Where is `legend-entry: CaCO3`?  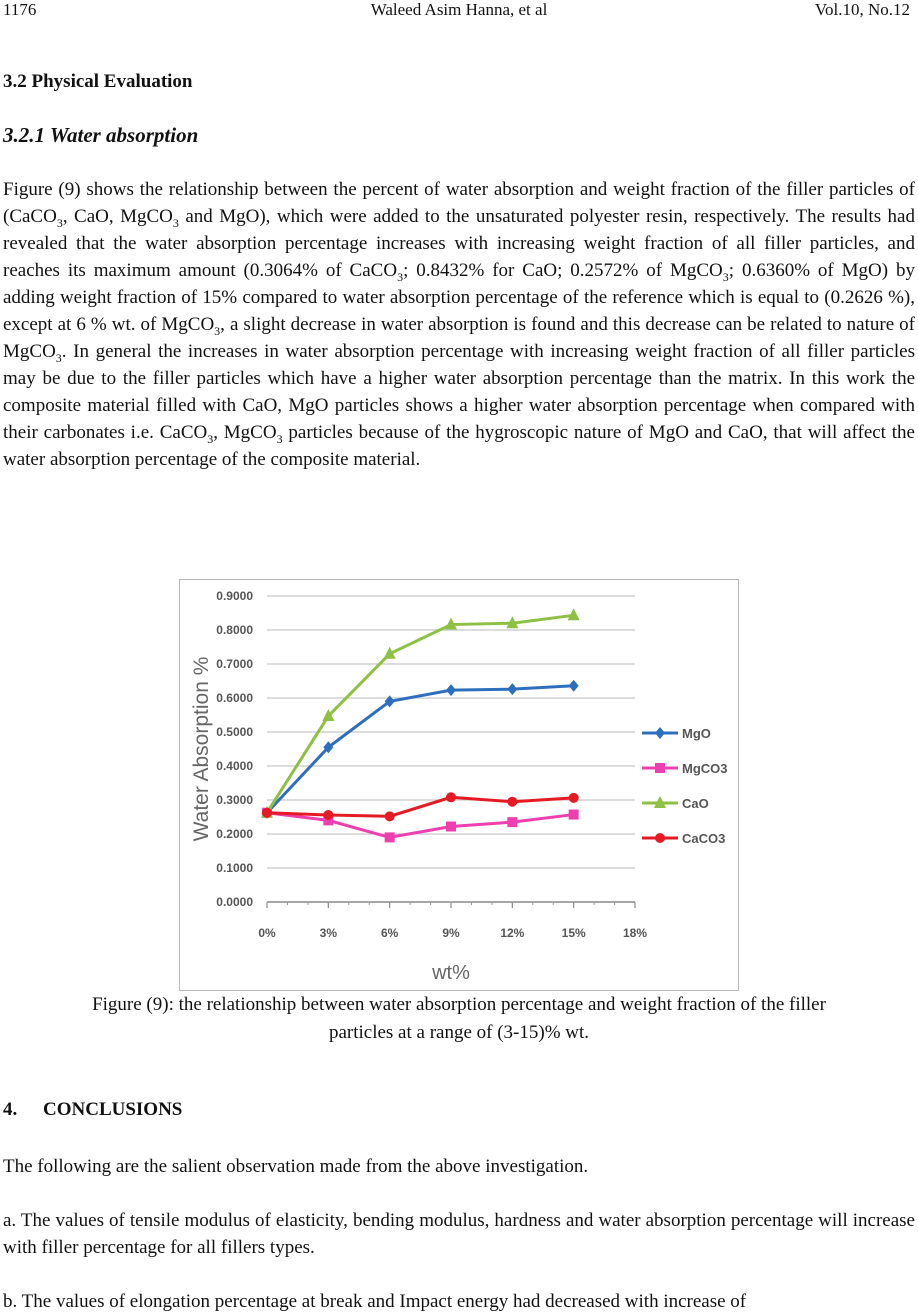 legend-entry: CaCO3 is located at coordinates (683, 838).